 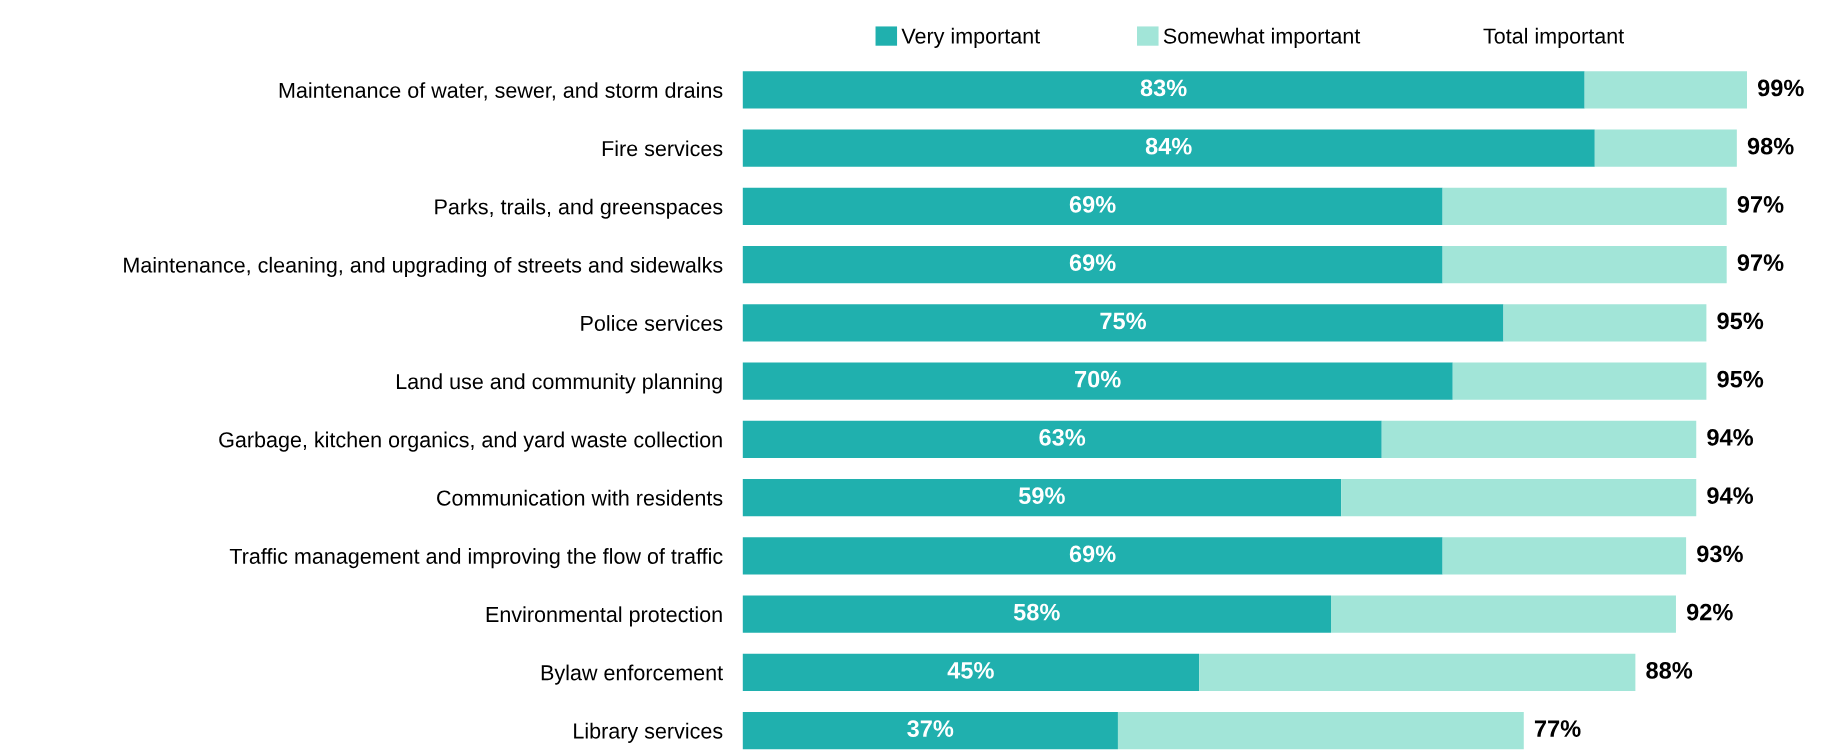 What do you see at coordinates (652, 323) in the screenshot?
I see `y-tick-label: Police services` at bounding box center [652, 323].